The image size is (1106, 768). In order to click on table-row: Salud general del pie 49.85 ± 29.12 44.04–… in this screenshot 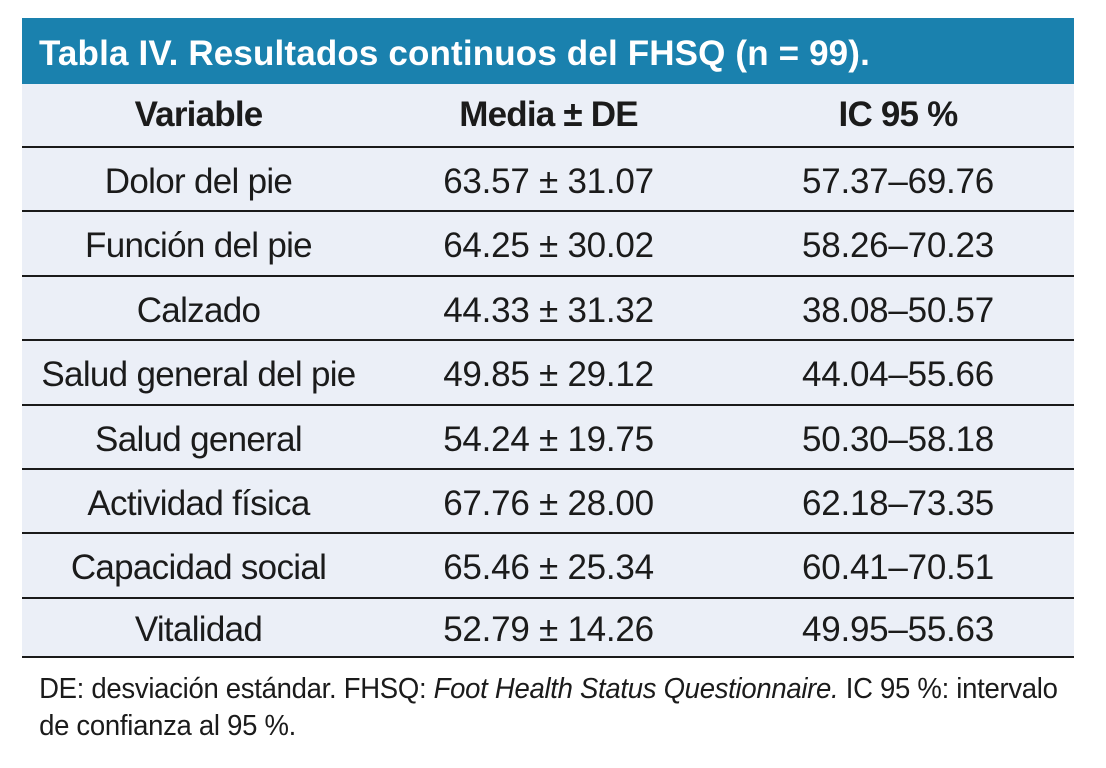, I will do `click(548, 373)`.